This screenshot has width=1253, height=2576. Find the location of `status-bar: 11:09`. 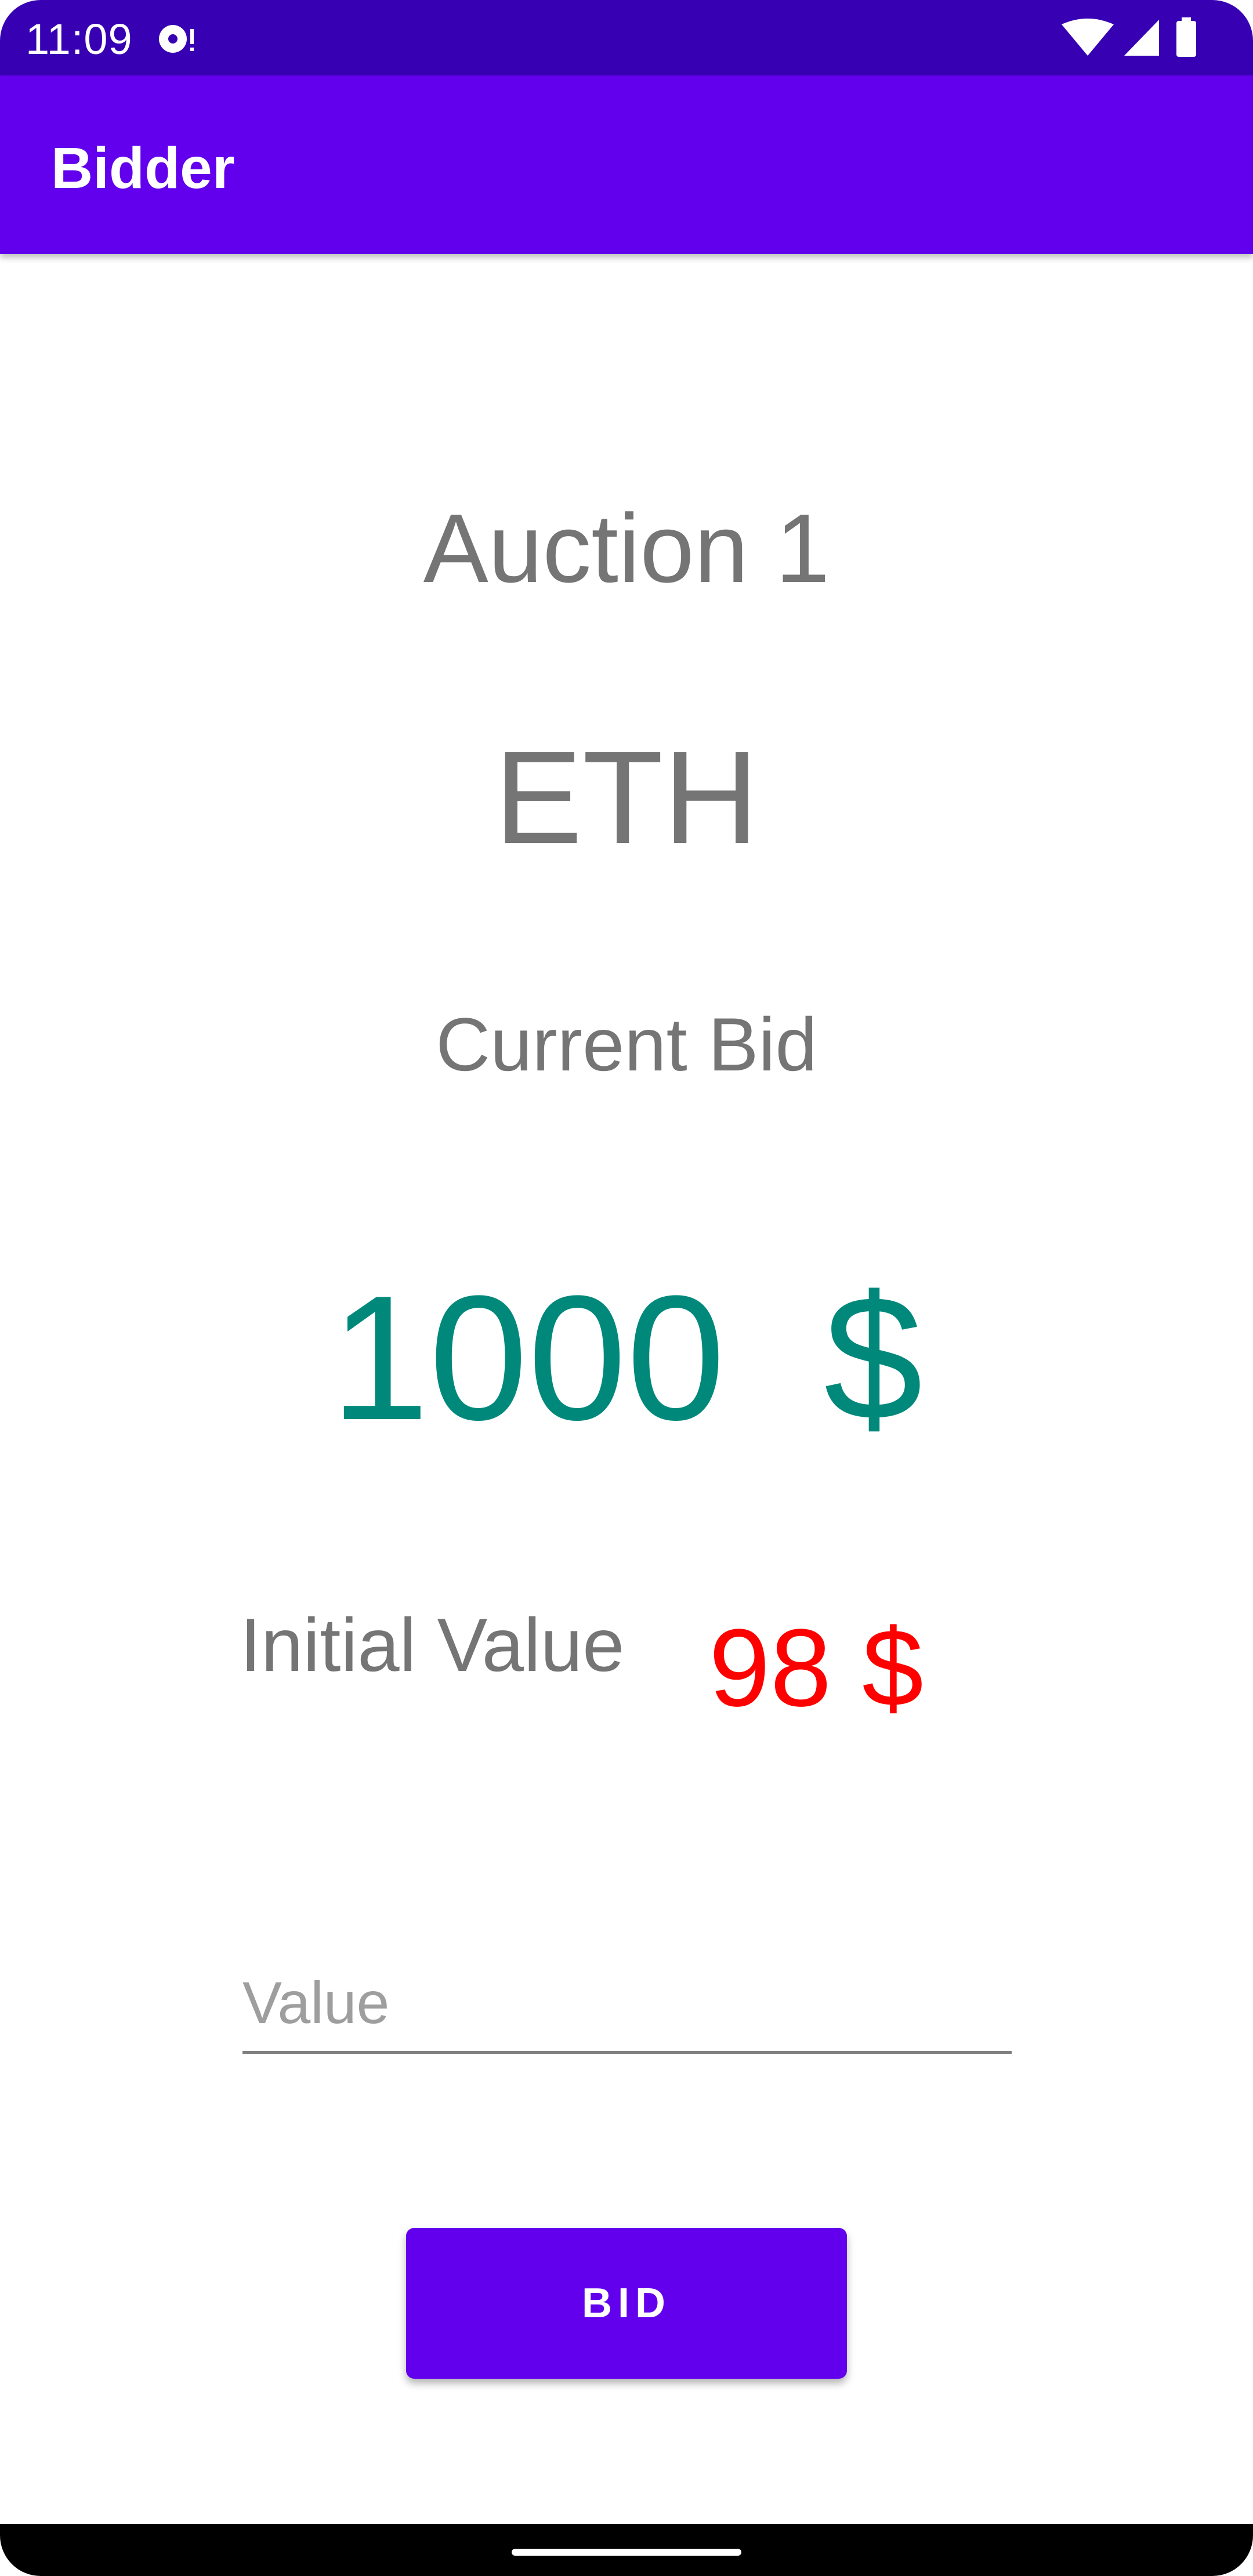

status-bar: 11:09 is located at coordinates (626, 37).